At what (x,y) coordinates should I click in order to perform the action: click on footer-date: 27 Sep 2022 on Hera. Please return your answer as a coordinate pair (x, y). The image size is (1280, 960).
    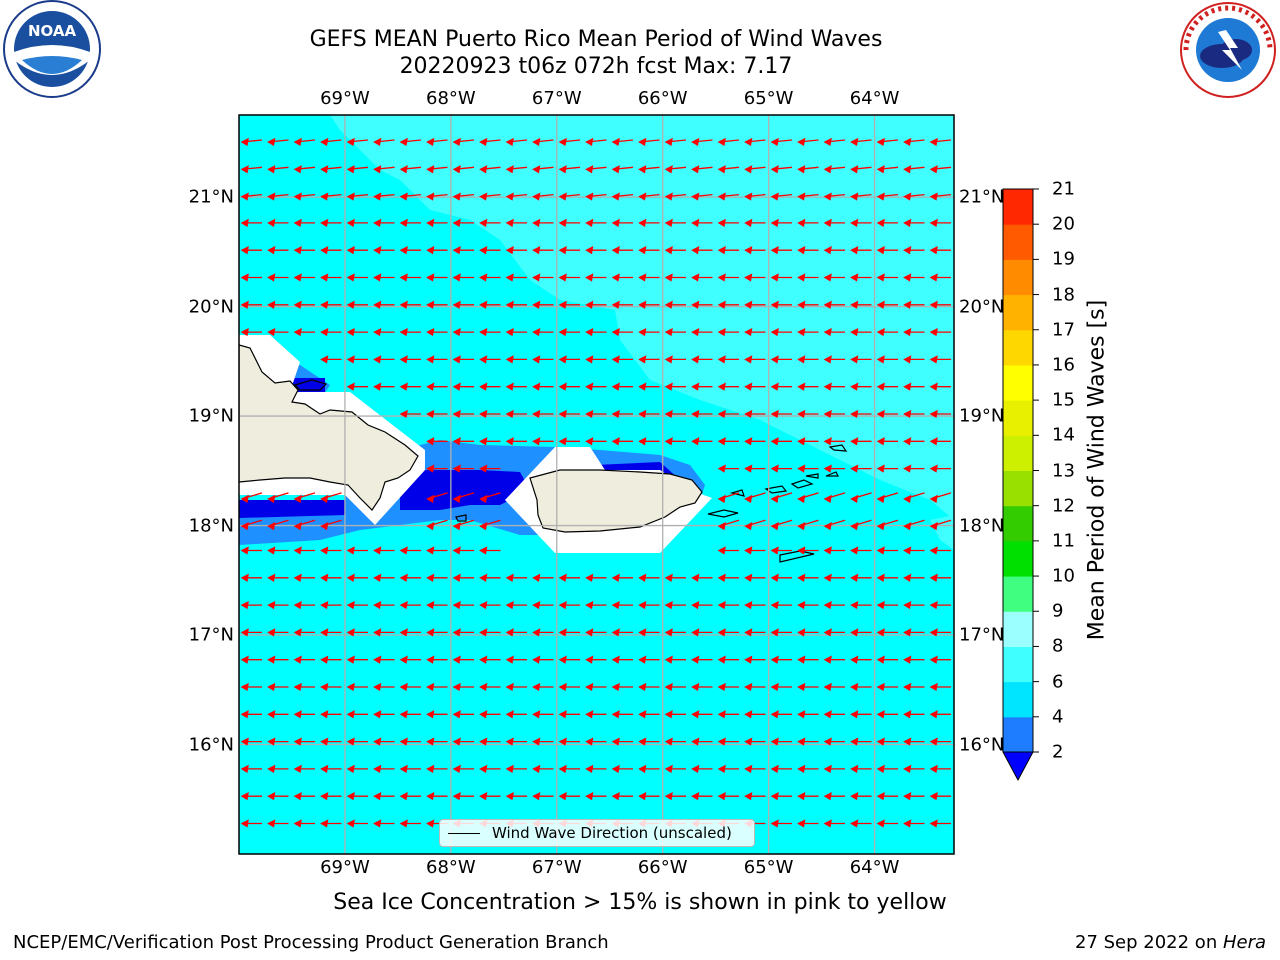
    Looking at the image, I should click on (1170, 942).